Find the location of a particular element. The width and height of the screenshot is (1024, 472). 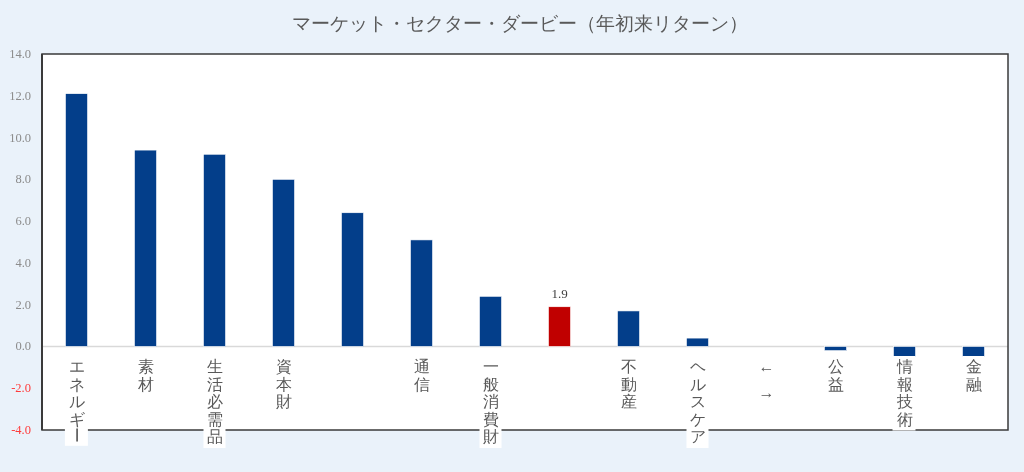

x-tick-label: 通信 is located at coordinates (421, 375).